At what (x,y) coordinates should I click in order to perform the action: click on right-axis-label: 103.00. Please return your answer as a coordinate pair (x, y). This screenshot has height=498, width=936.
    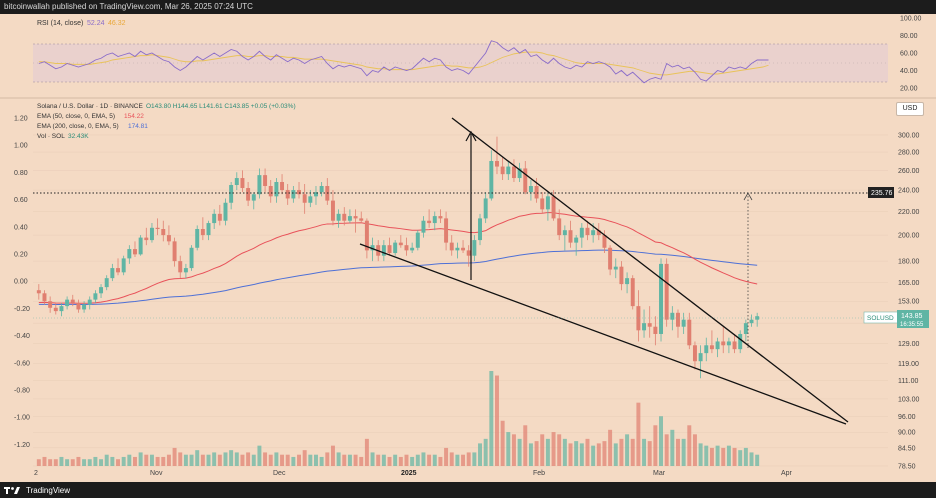
    Looking at the image, I should click on (909, 399).